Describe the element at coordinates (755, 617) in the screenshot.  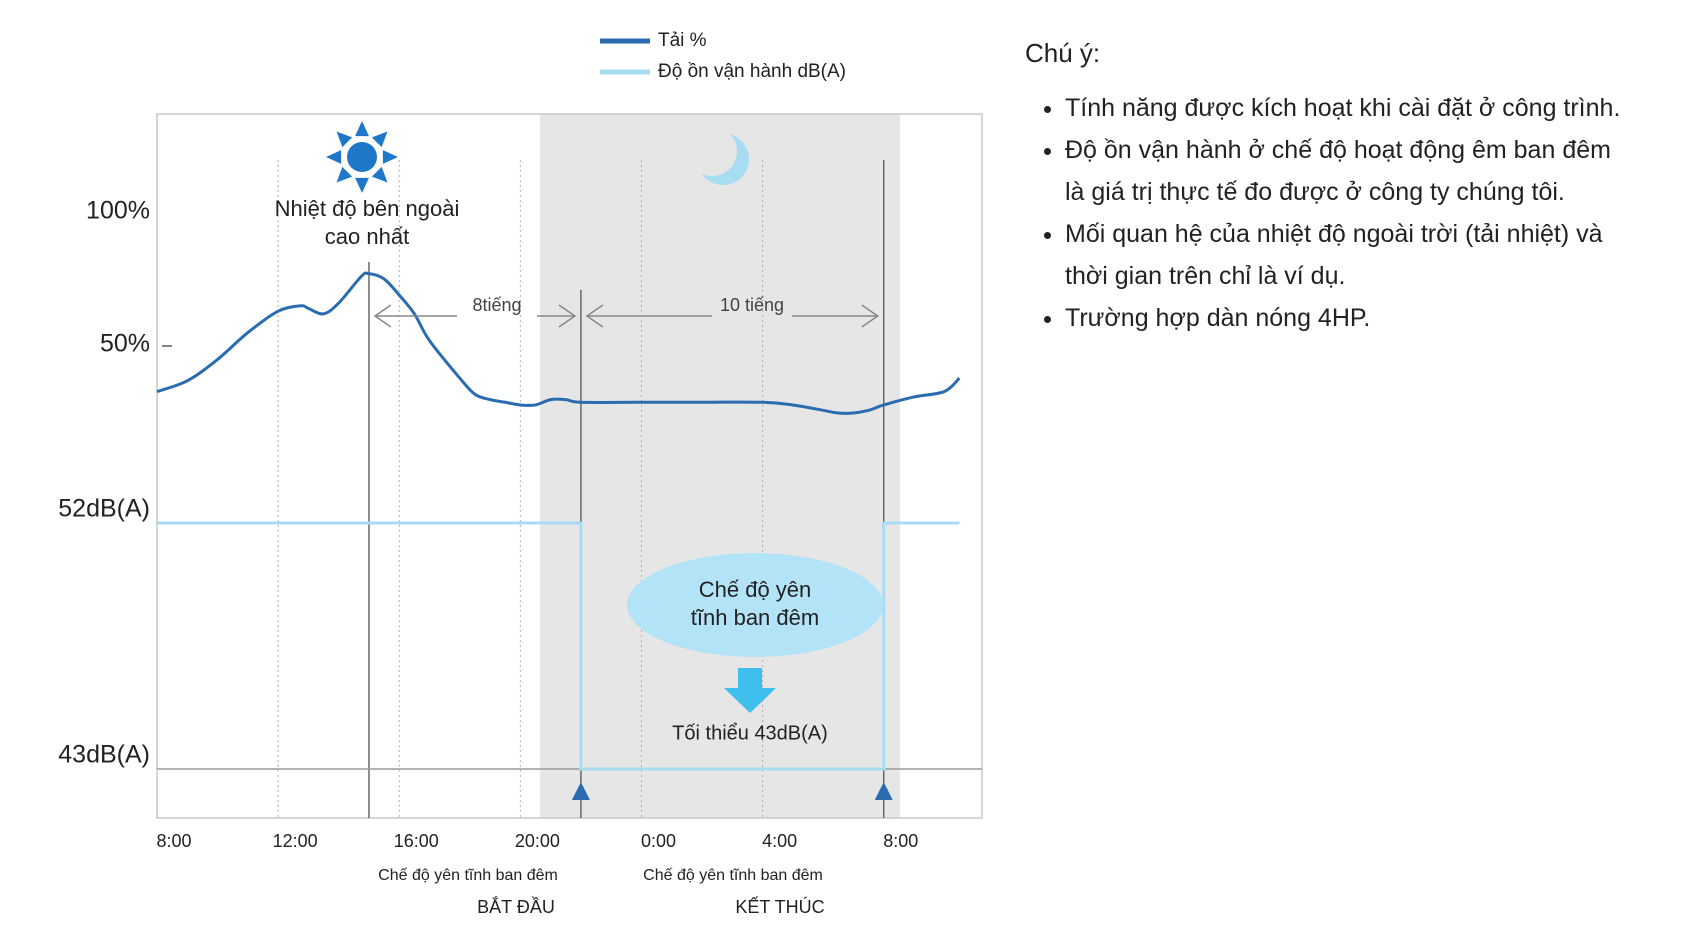
I see `quiet-mode-line2: tĩnh ban đêm` at that location.